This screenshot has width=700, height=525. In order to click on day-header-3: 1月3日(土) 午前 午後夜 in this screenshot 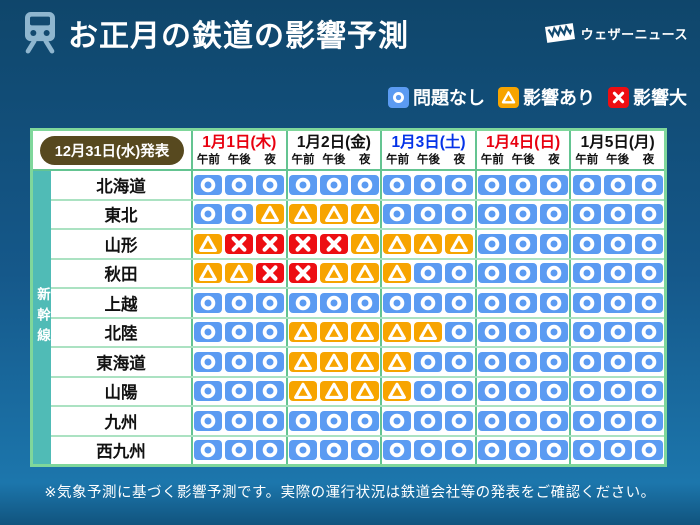, I will do `click(427, 150)`.